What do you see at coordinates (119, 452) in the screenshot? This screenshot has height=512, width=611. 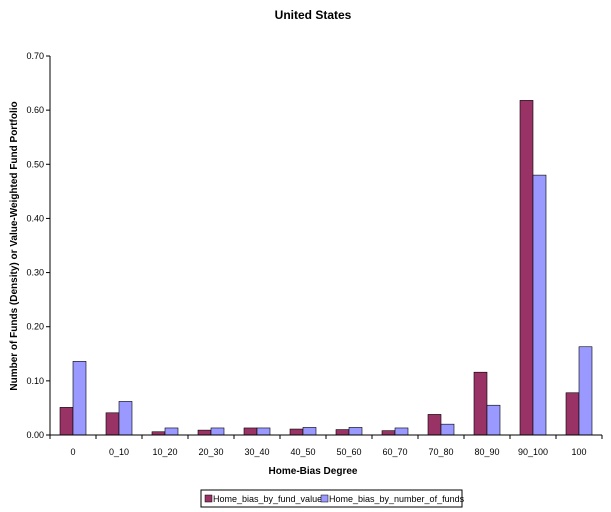 I see `x-tick-label: 0_10` at bounding box center [119, 452].